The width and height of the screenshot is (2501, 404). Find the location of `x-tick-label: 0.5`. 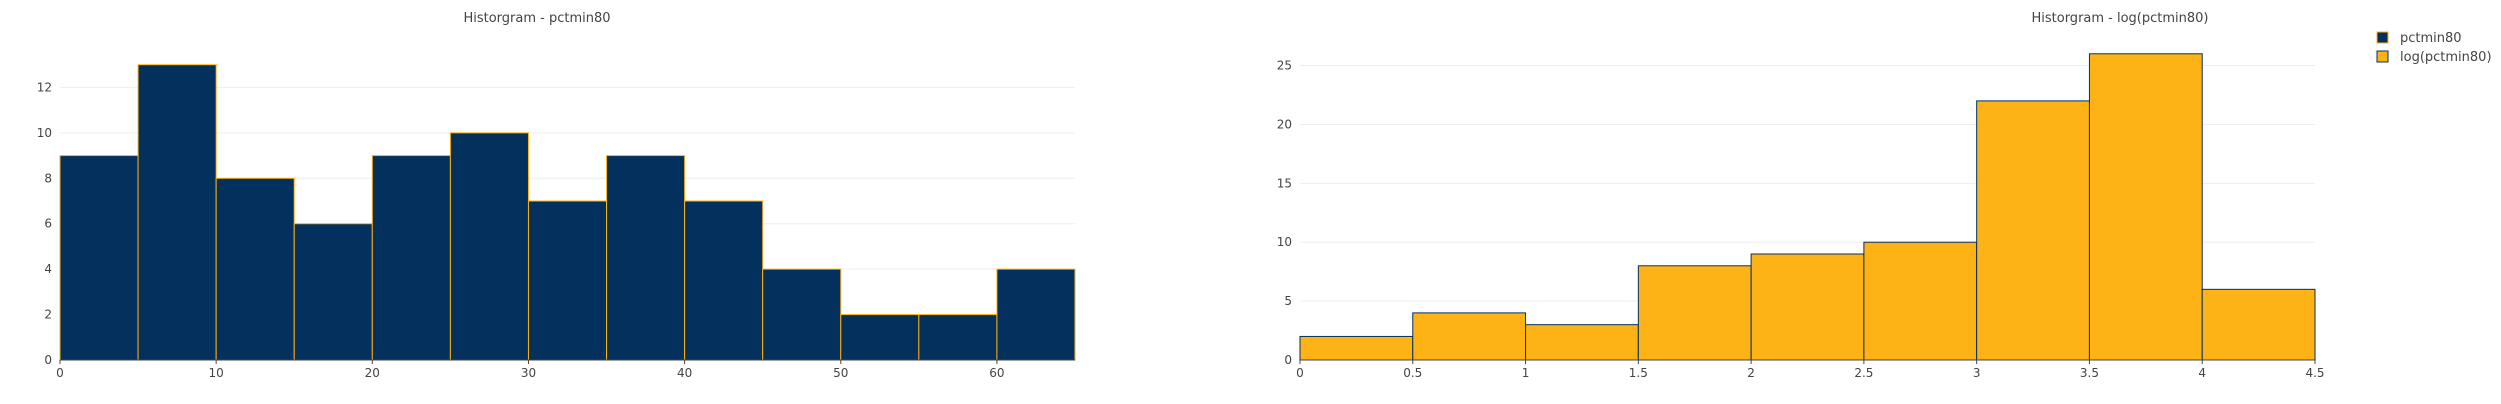

x-tick-label: 0.5 is located at coordinates (1412, 373).